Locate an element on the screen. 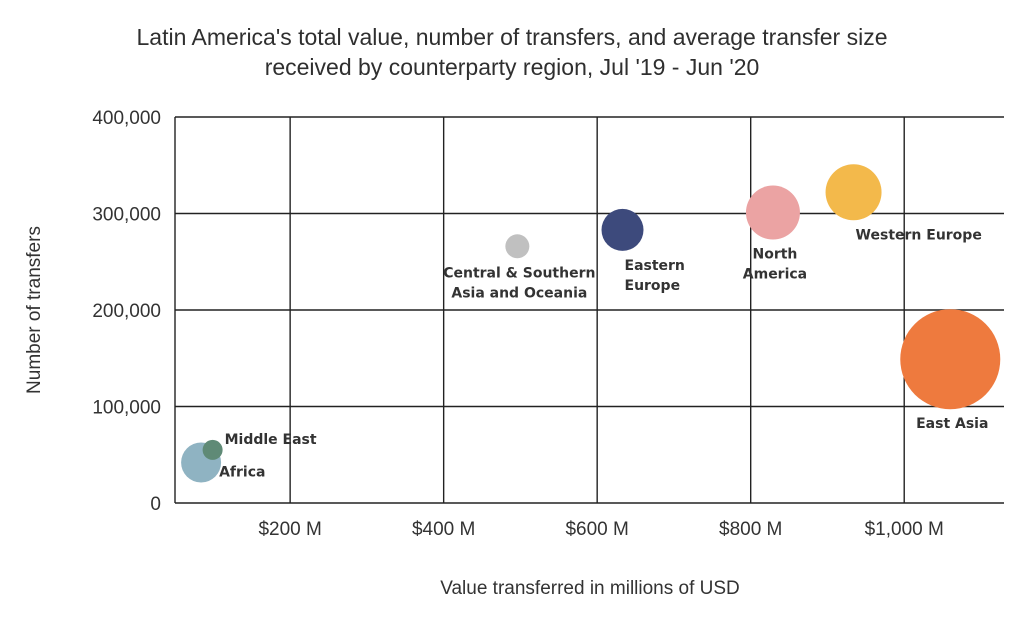  y-axis-label: Number of transfers is located at coordinates (34, 310).